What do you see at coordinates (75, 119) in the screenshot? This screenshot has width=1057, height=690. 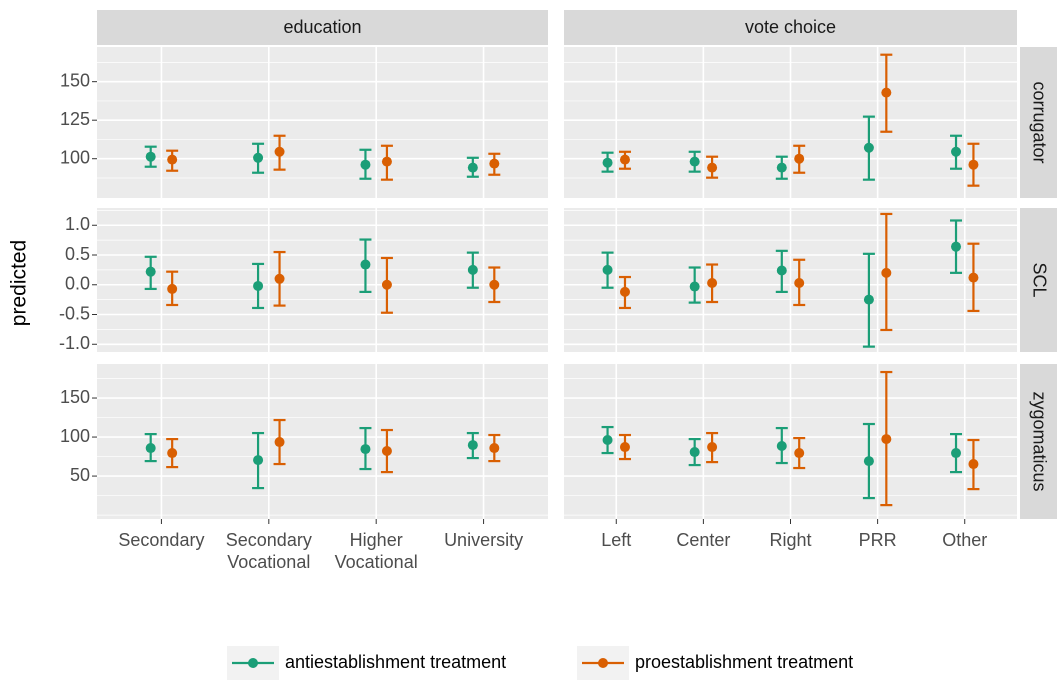 I see `y-tick-label: 125` at bounding box center [75, 119].